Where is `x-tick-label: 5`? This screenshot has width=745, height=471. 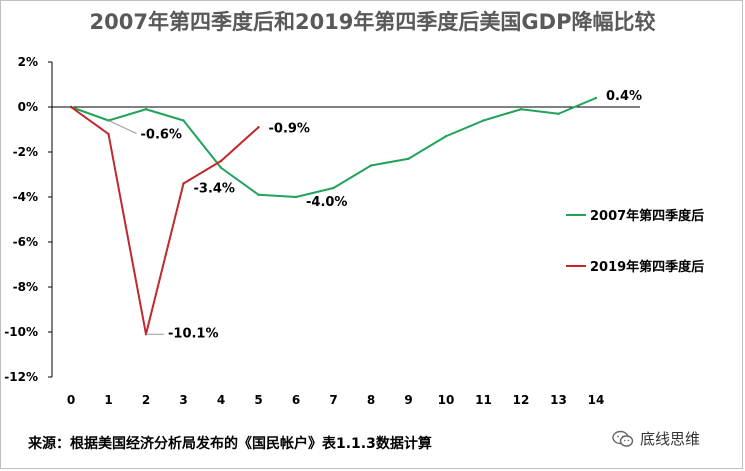 x-tick-label: 5 is located at coordinates (258, 400).